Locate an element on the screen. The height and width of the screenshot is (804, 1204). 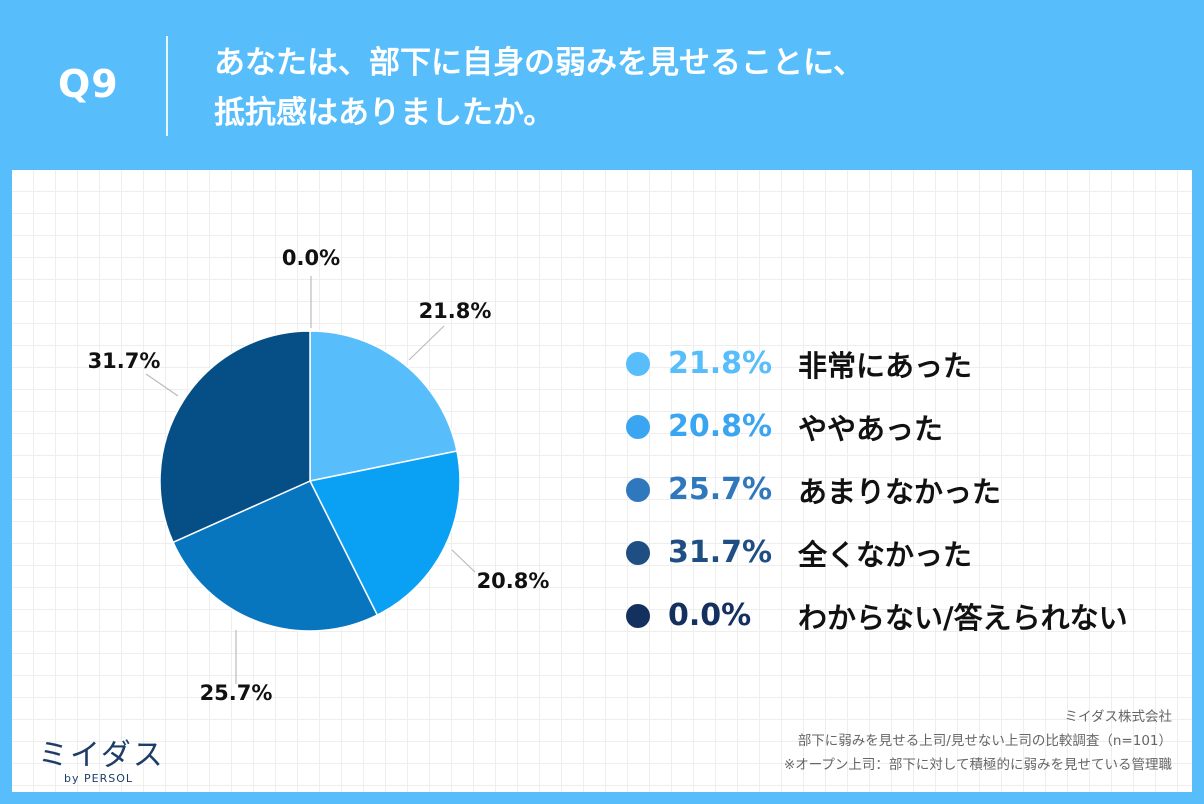
footer-company: ミイダス株式会社 is located at coordinates (1118, 717).